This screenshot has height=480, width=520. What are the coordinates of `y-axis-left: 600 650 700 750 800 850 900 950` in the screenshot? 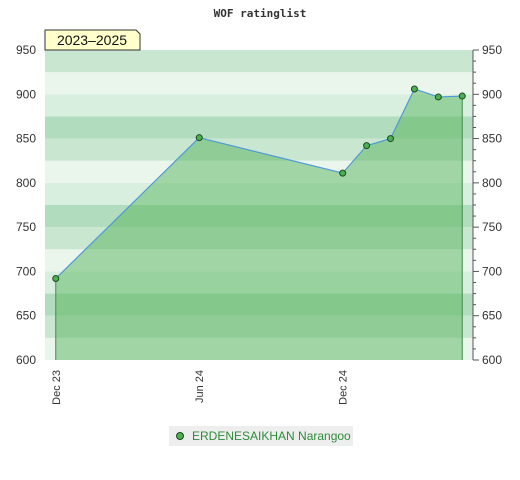 It's located at (26, 205).